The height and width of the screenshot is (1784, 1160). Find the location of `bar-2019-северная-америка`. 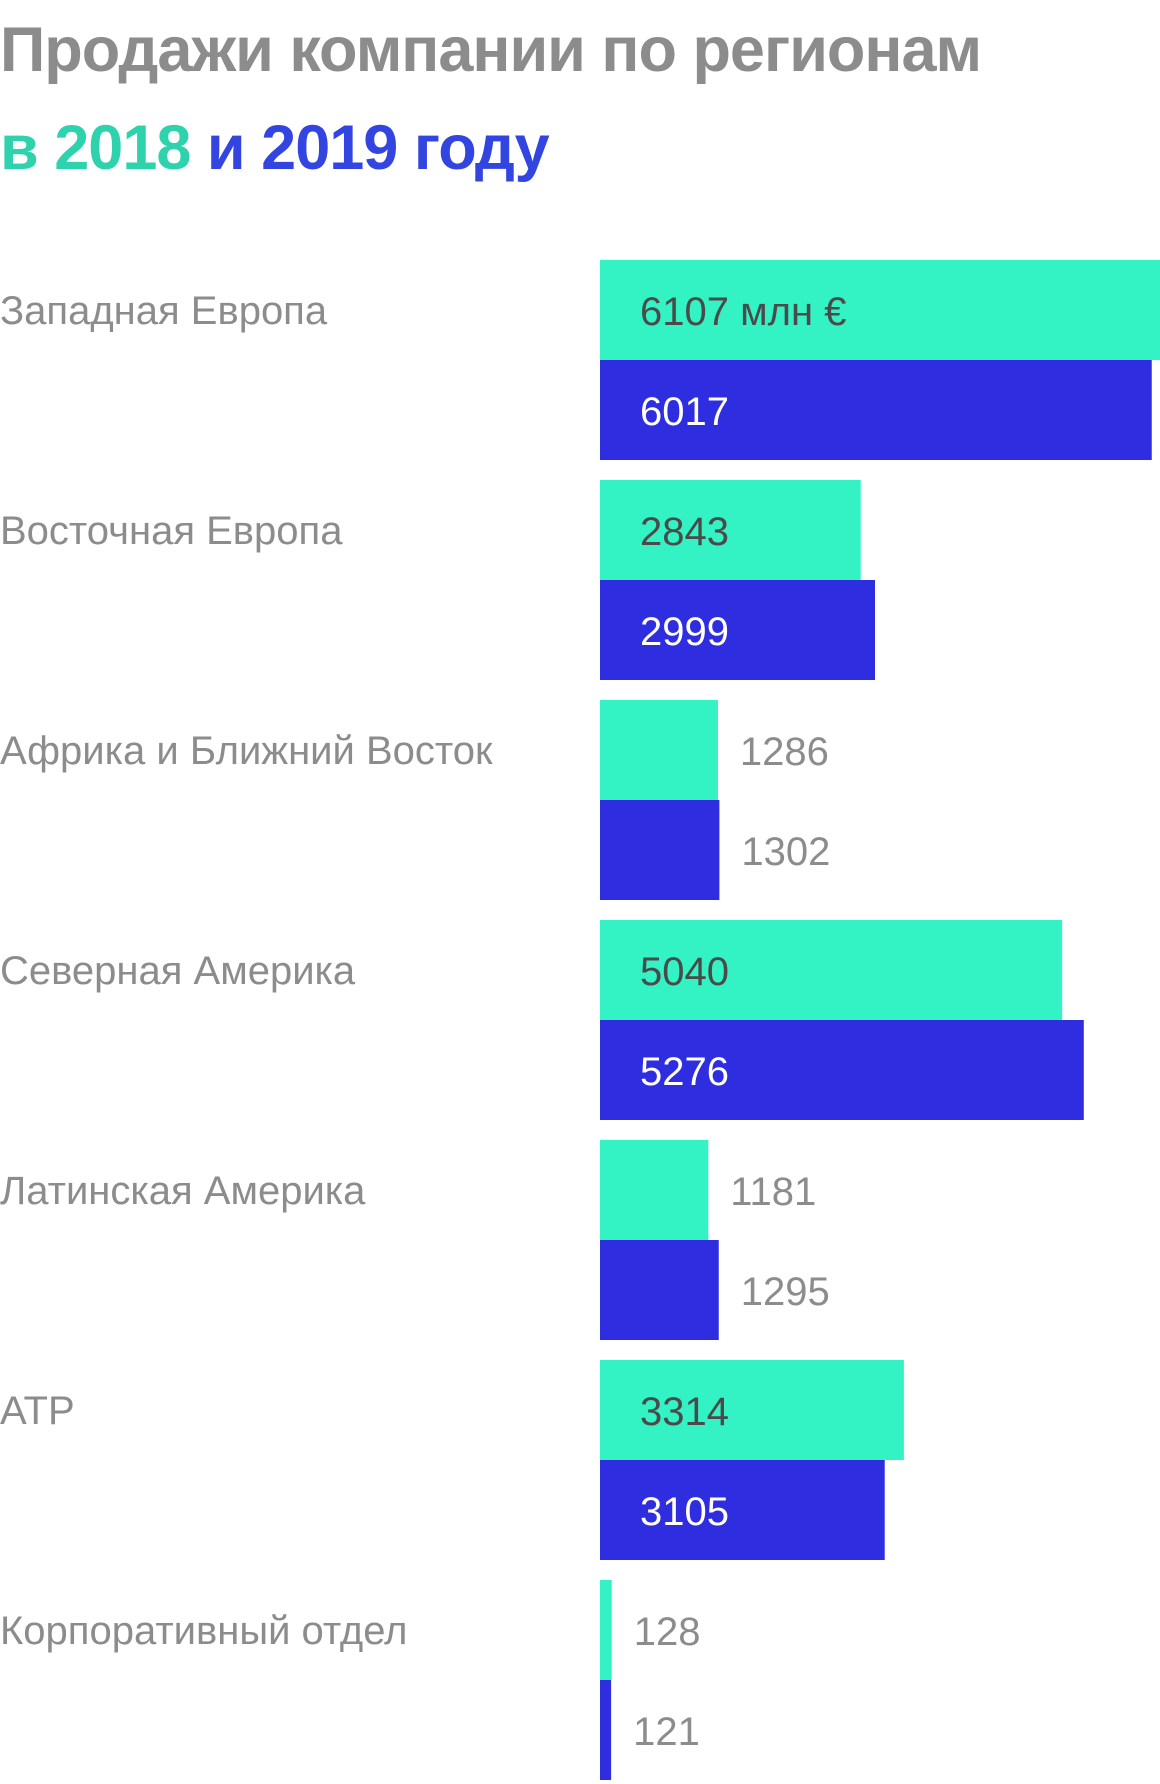

bar-2019-северная-америка is located at coordinates (842, 1070).